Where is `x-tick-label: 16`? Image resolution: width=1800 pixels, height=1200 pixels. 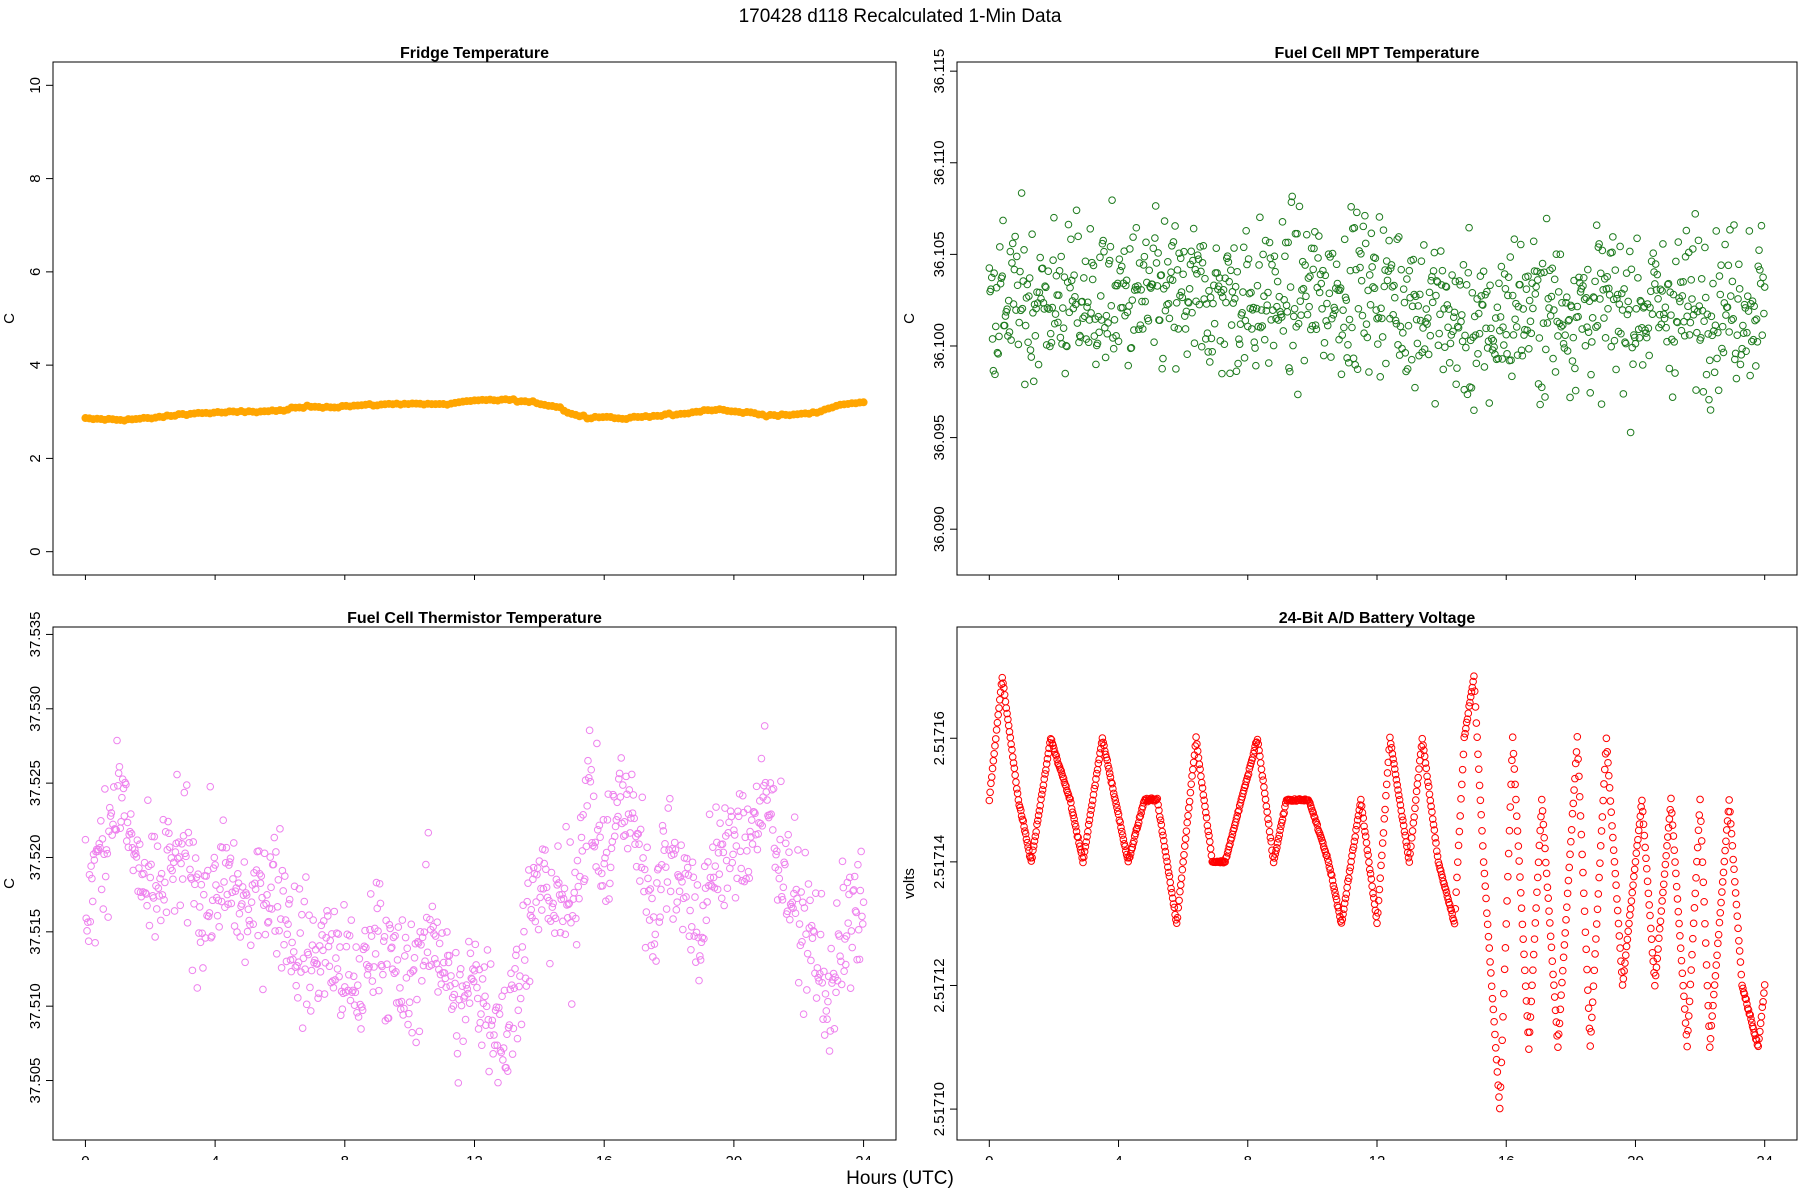 x-tick-label: 16 is located at coordinates (604, 1156).